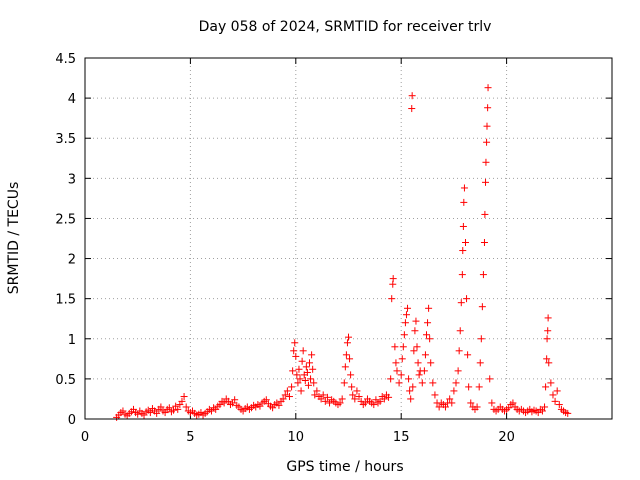  What do you see at coordinates (65, 59) in the screenshot?
I see `y-tick-label: 4.5` at bounding box center [65, 59].